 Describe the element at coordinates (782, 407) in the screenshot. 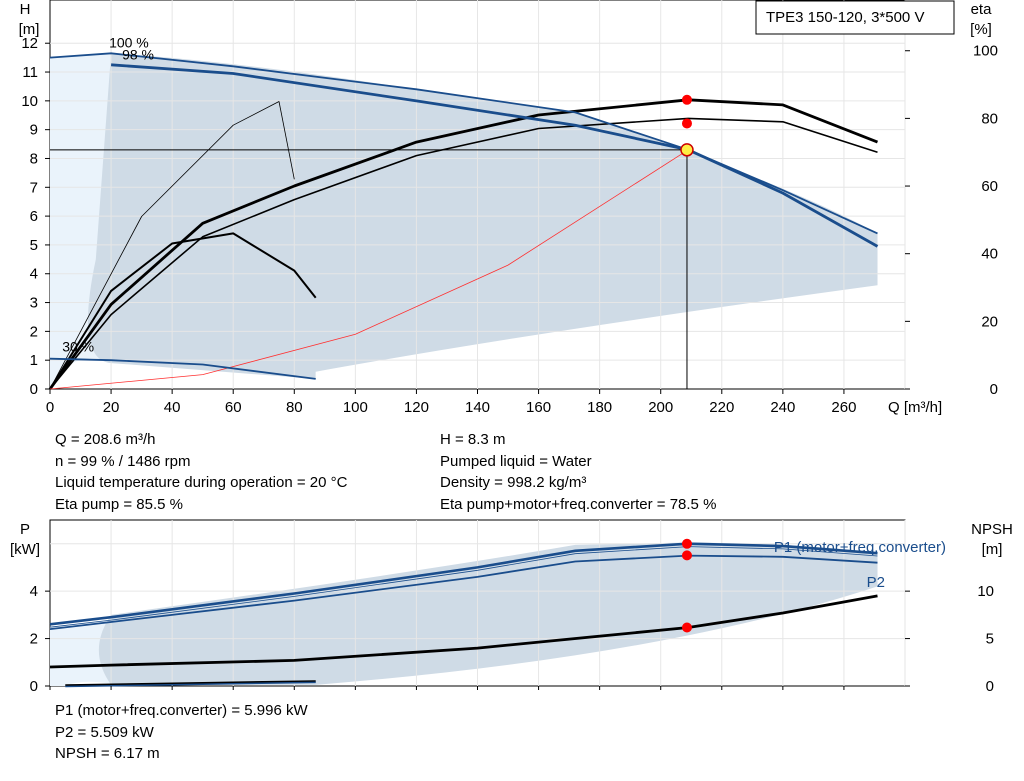

I see `x-tick-label: 240` at that location.